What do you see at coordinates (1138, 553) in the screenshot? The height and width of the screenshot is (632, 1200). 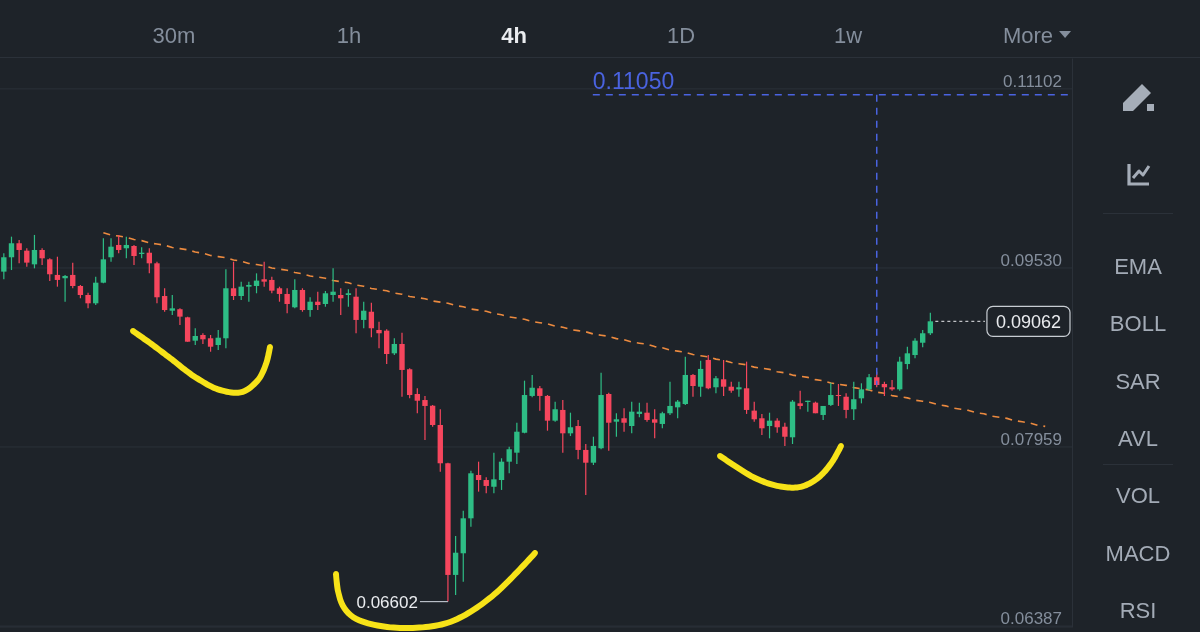 I see `text: MACD` at bounding box center [1138, 553].